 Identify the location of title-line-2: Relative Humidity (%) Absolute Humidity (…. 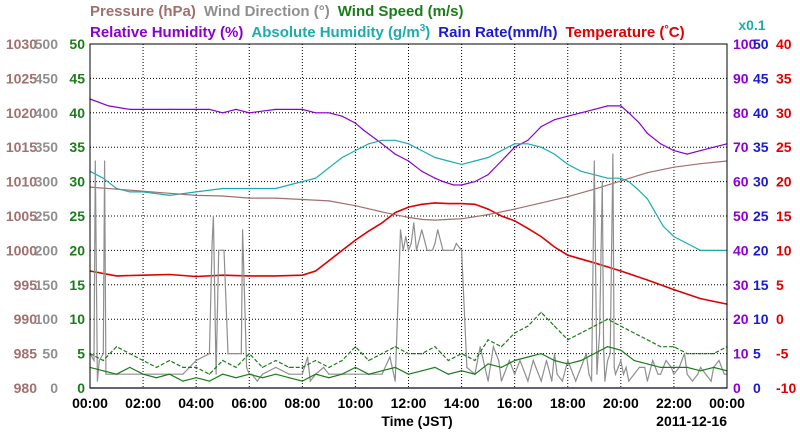
(387, 32).